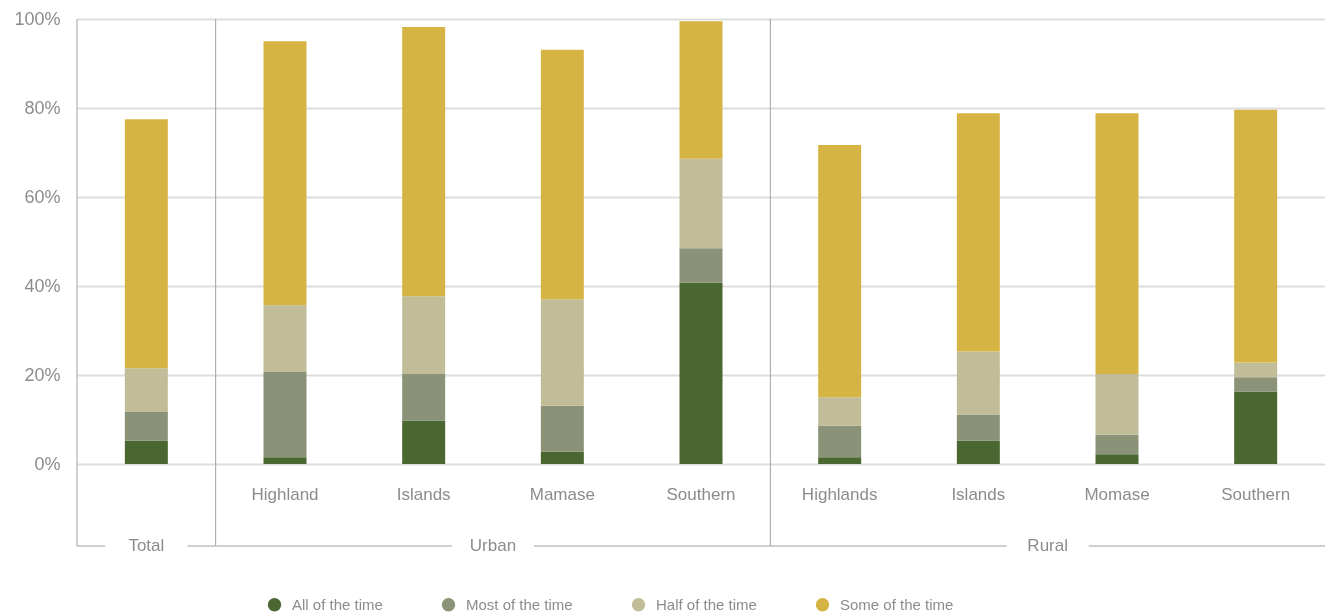 This screenshot has width=1325, height=613. Describe the element at coordinates (42, 374) in the screenshot. I see `y-tick-label: 20%` at that location.